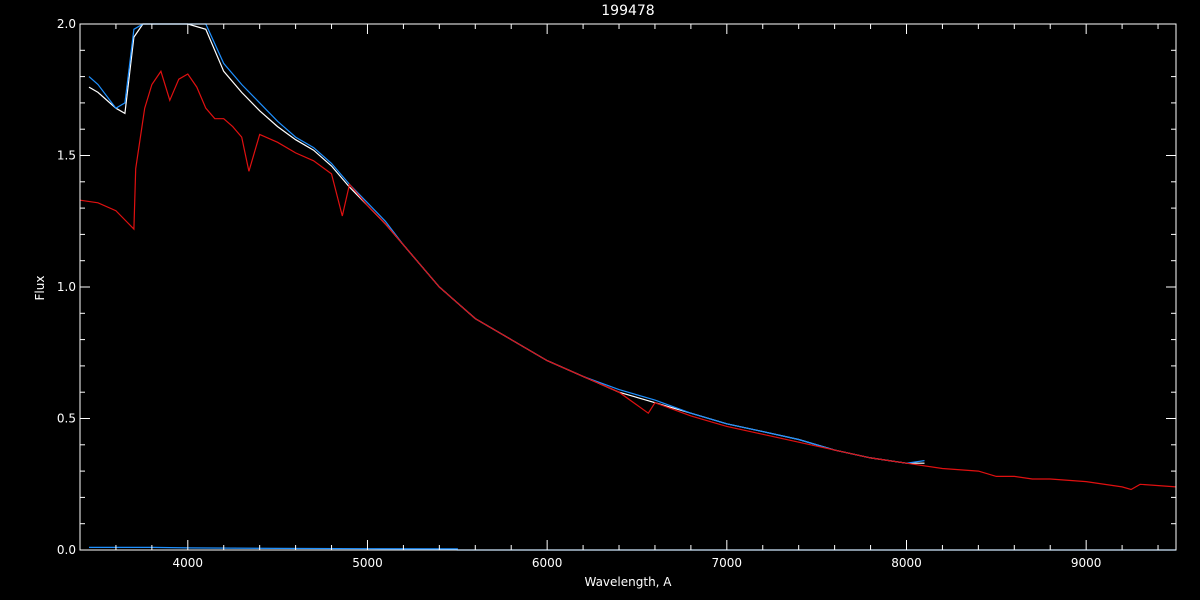 Image resolution: width=1200 pixels, height=600 pixels. Describe the element at coordinates (547, 563) in the screenshot. I see `x-tick-label: 6000` at that location.